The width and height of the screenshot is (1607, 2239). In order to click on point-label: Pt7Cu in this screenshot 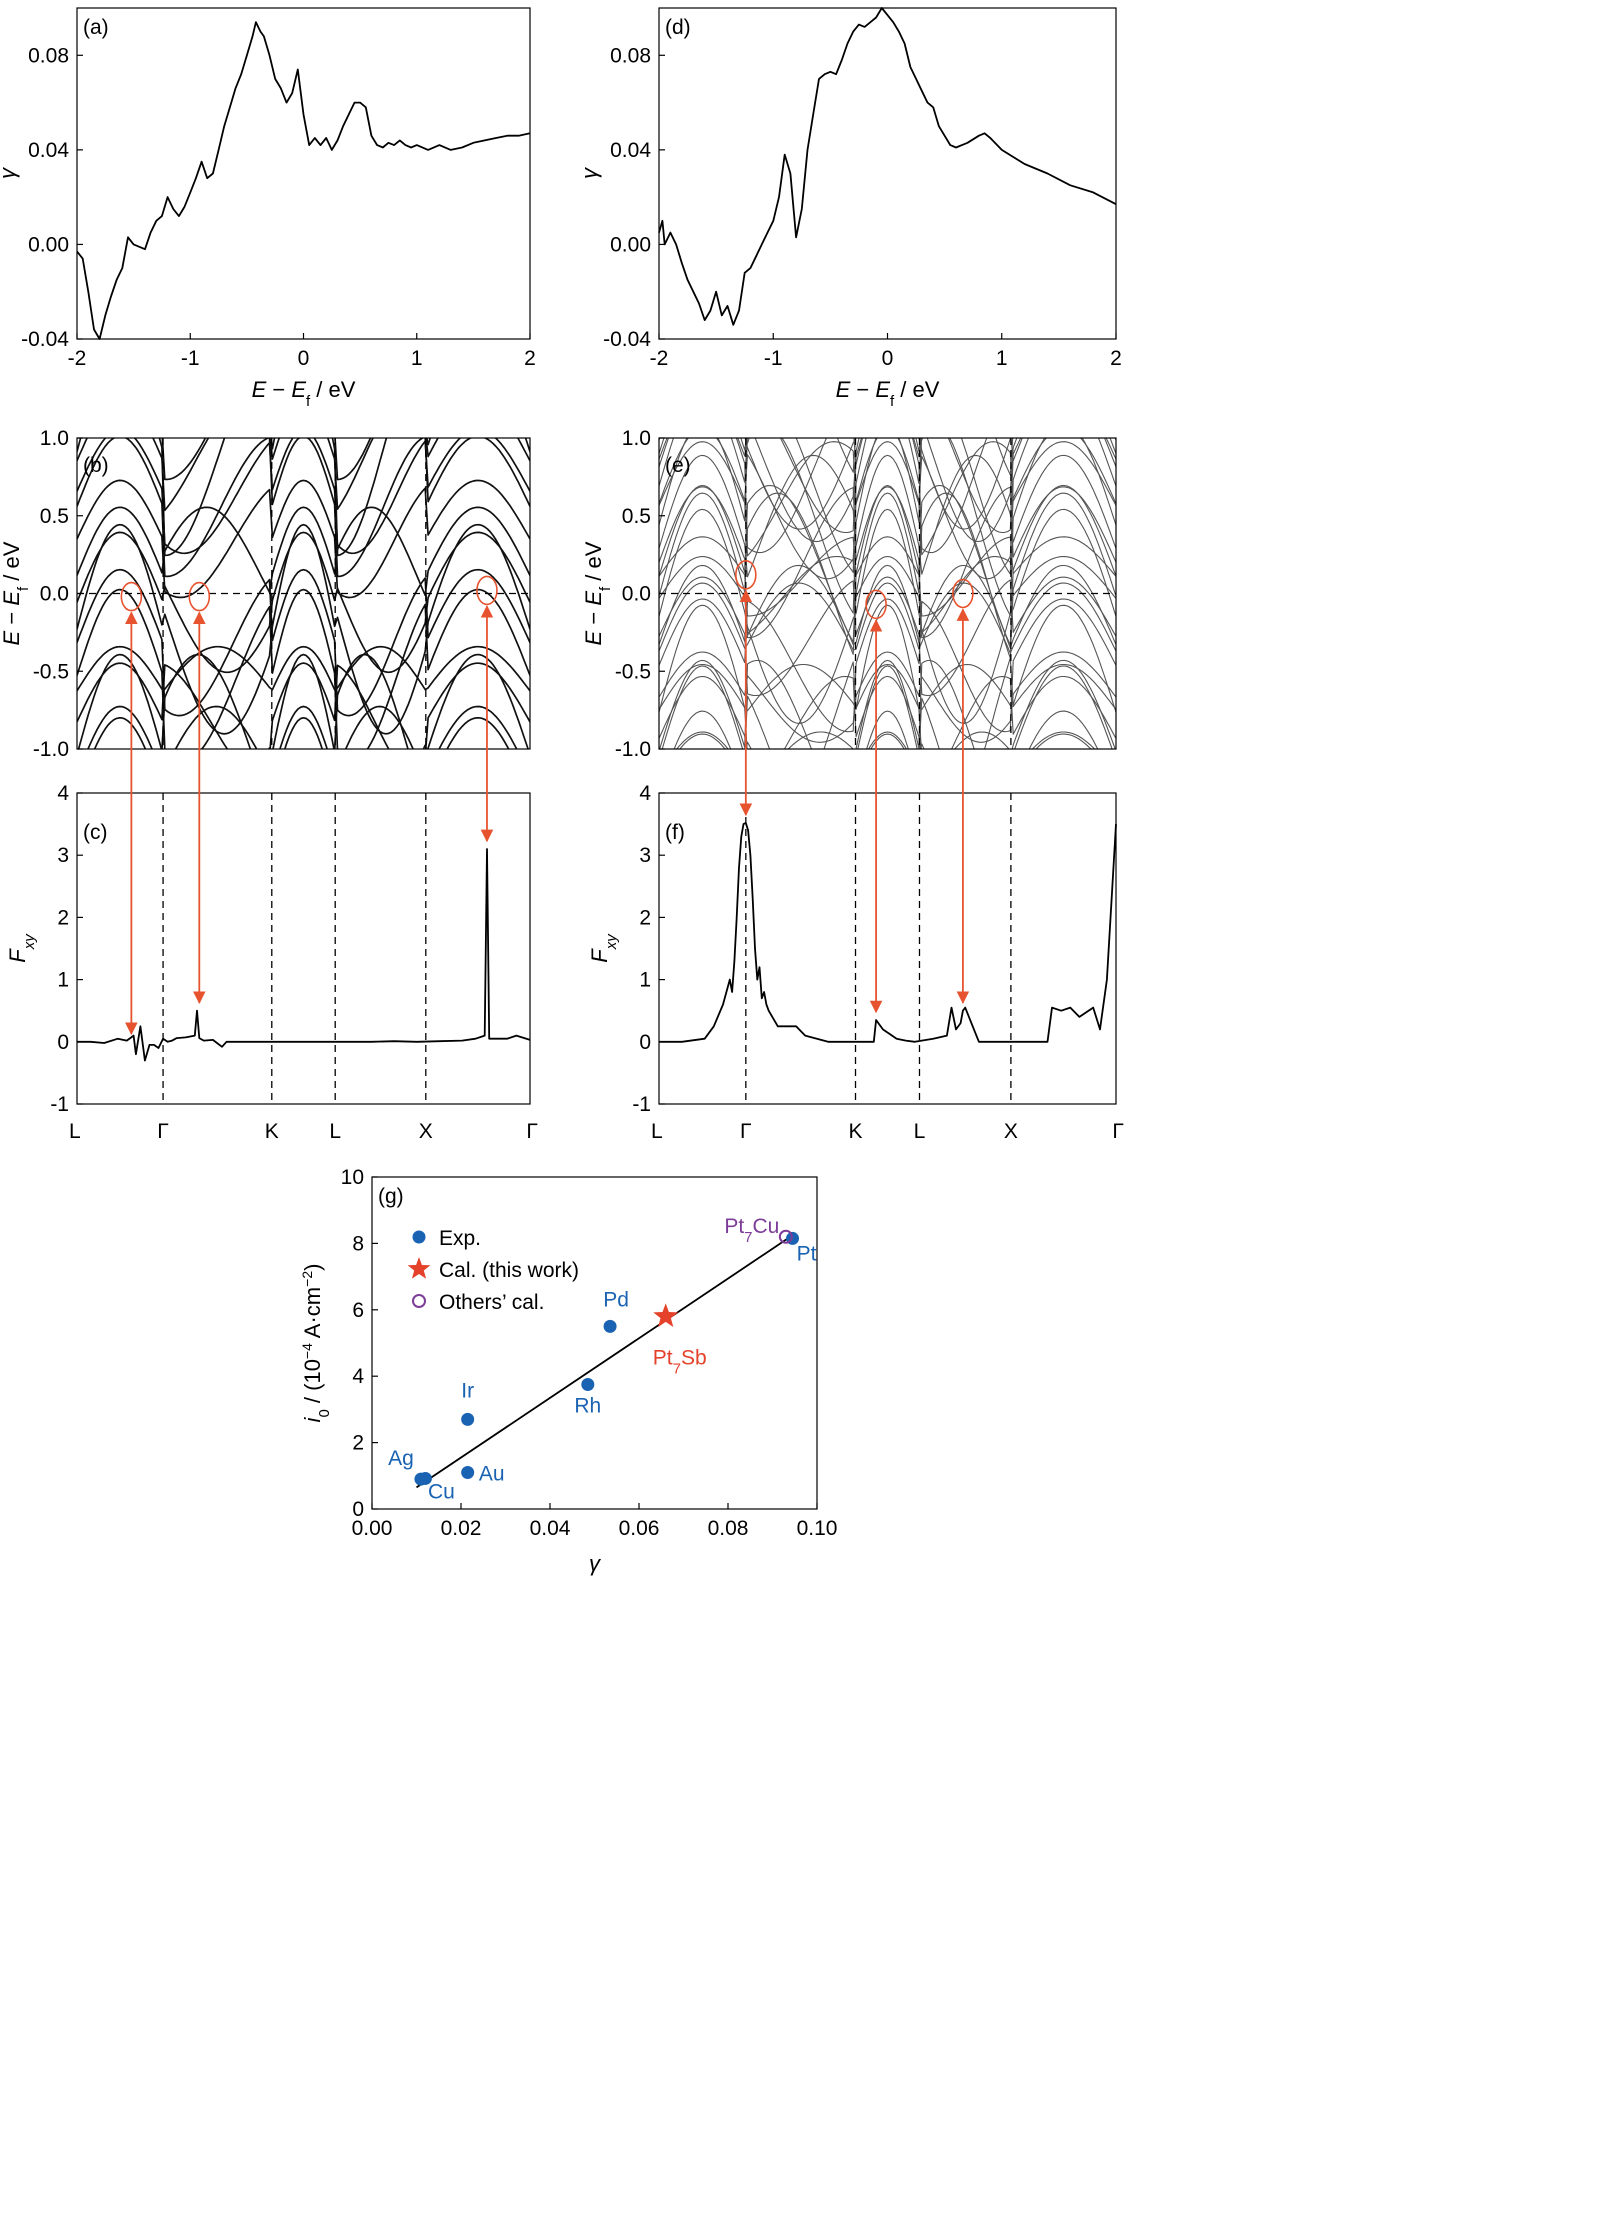, I will do `click(751, 1230)`.